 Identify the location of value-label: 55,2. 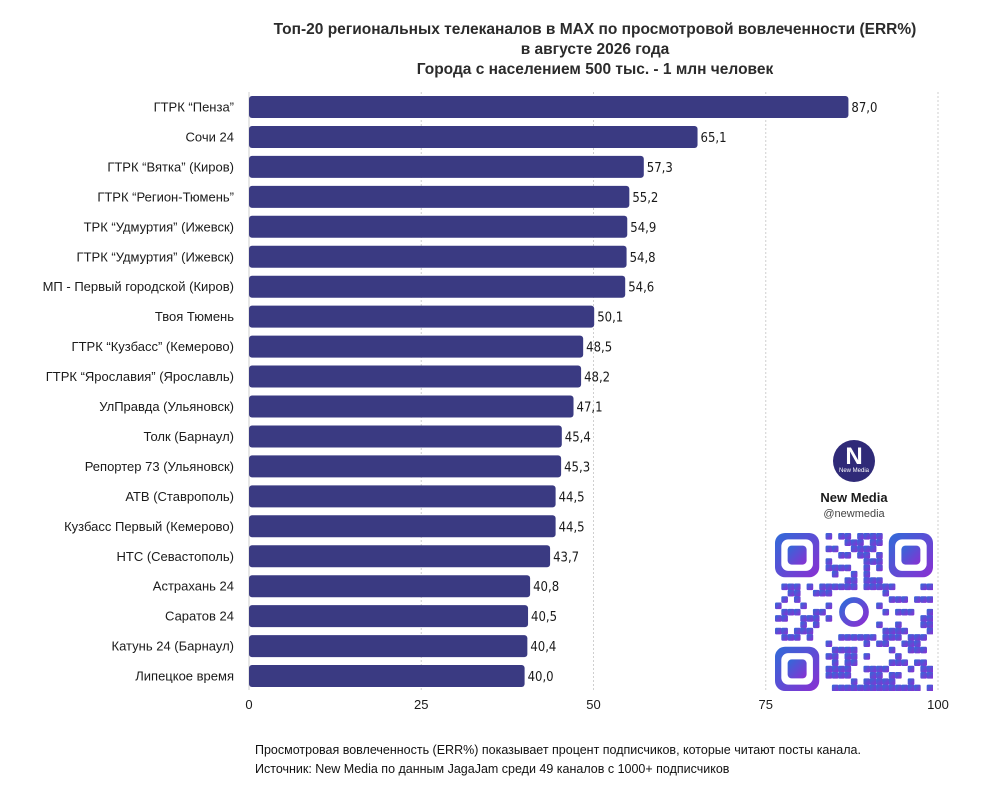
(645, 198).